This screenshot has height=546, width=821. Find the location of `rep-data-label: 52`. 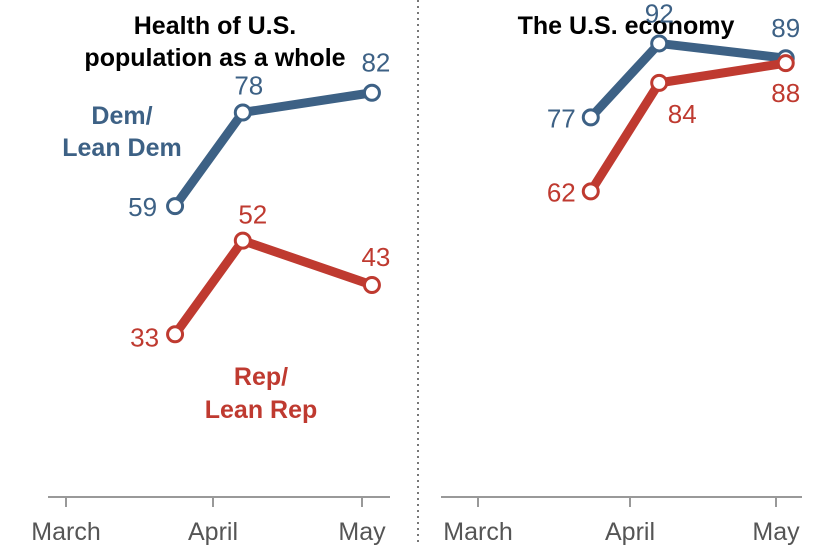

rep-data-label: 52 is located at coordinates (252, 215).